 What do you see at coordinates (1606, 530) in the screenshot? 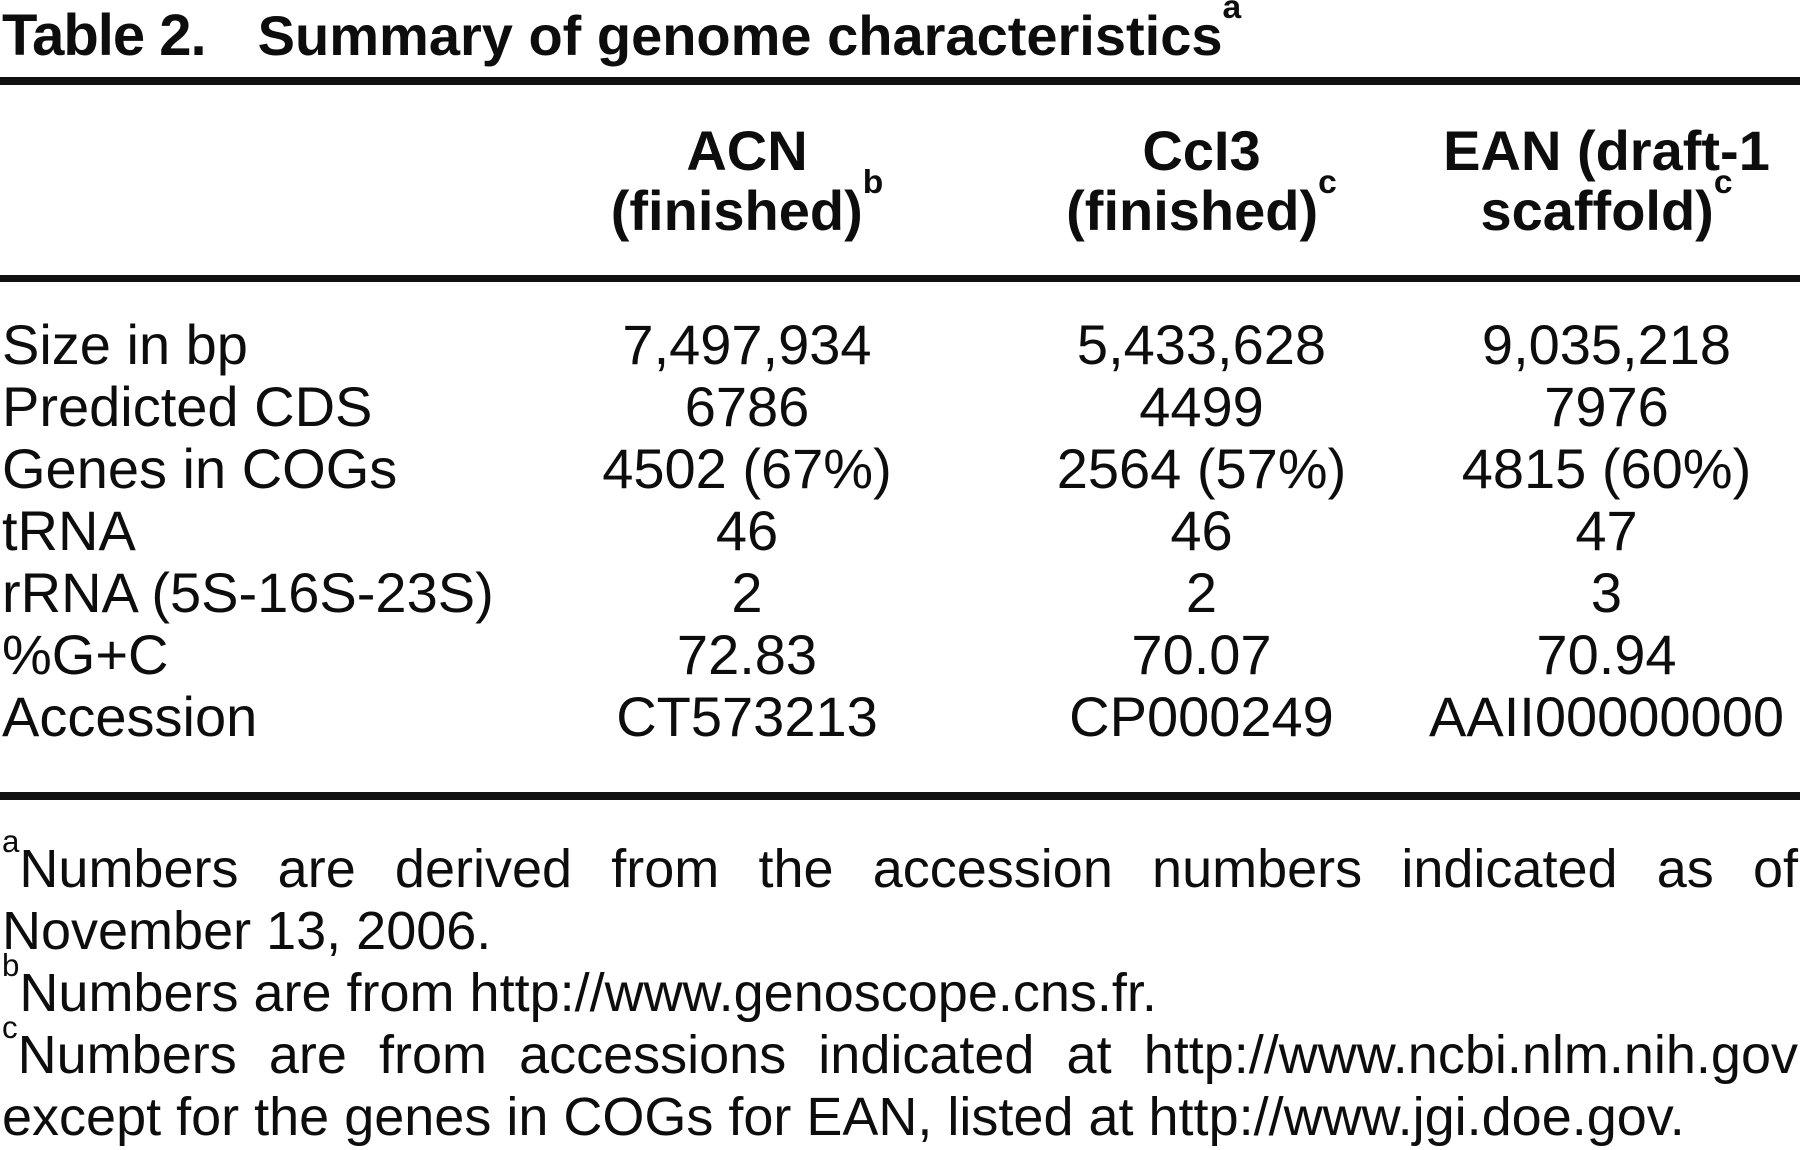
I see `cell-value: 47` at bounding box center [1606, 530].